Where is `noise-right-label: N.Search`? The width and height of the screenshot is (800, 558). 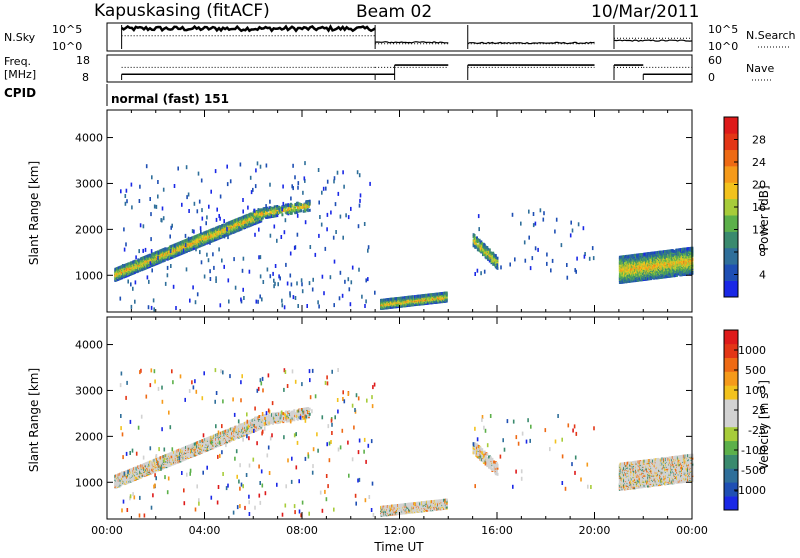 noise-right-label: N.Search is located at coordinates (771, 35).